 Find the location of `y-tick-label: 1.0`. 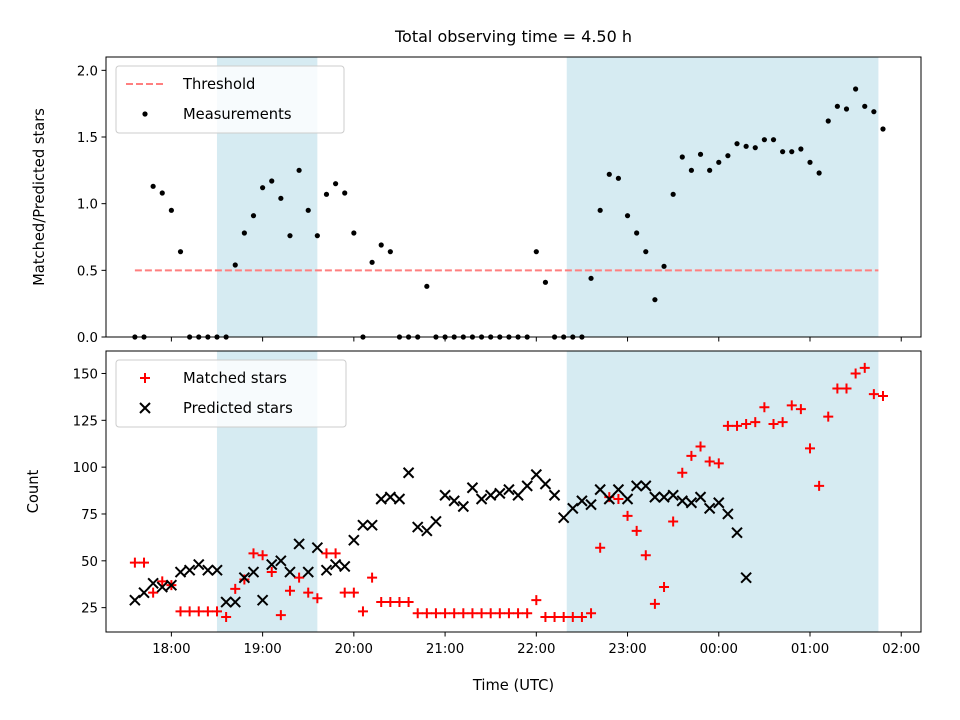

y-tick-label: 1.0 is located at coordinates (87, 205).